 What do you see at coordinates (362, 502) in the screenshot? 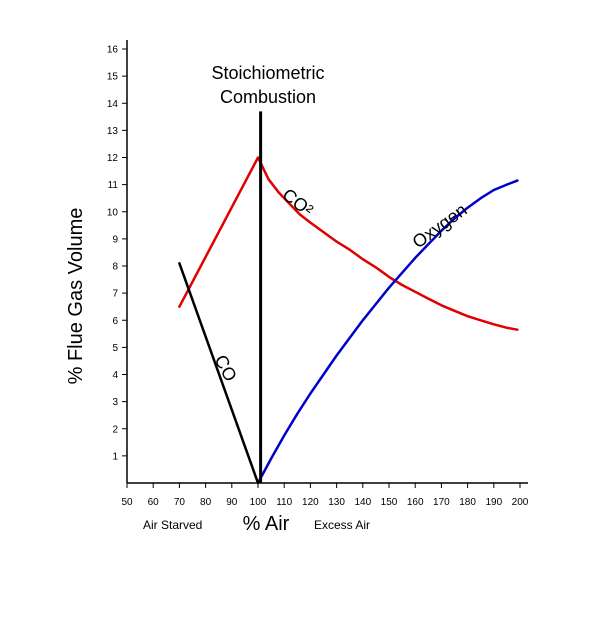
I see `x-tick-label: 140` at bounding box center [362, 502].